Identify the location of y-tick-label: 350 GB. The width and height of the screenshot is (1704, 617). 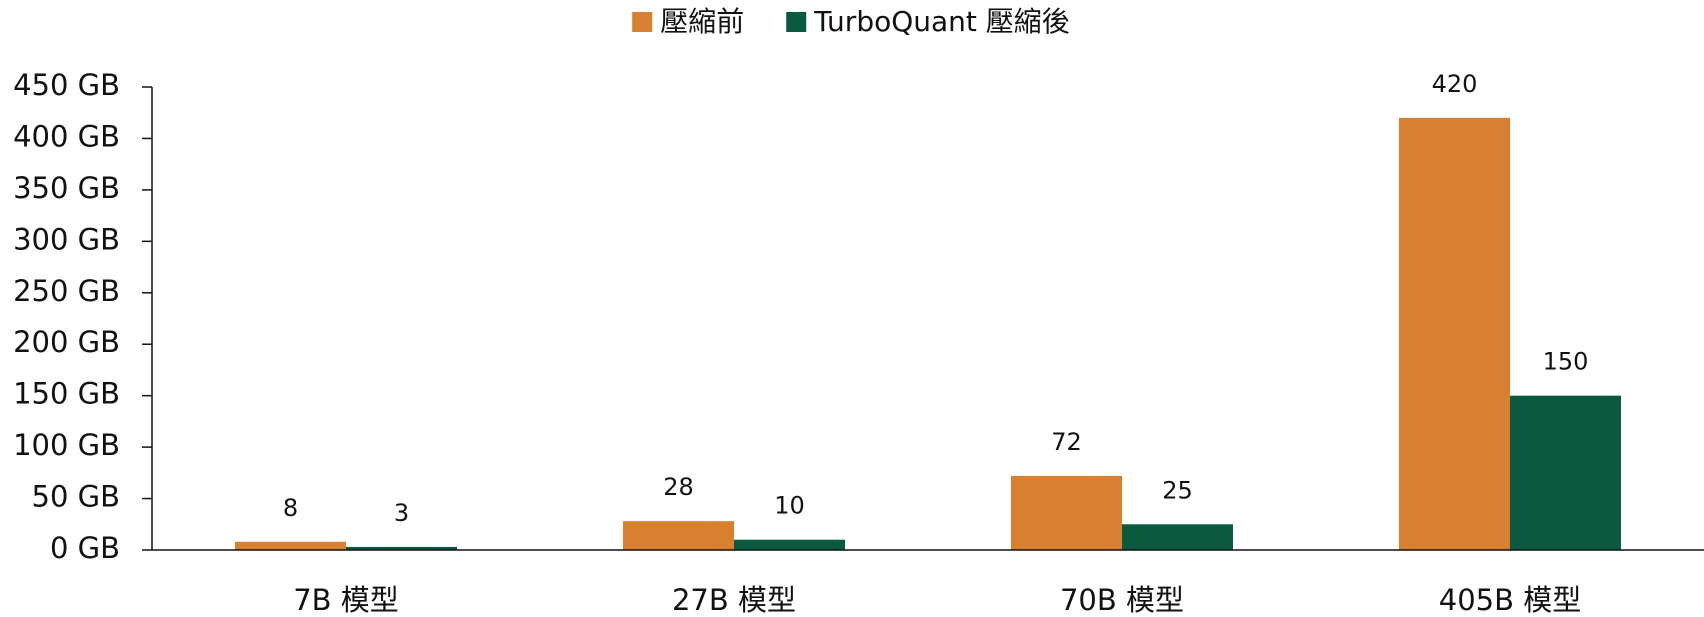
(66, 188).